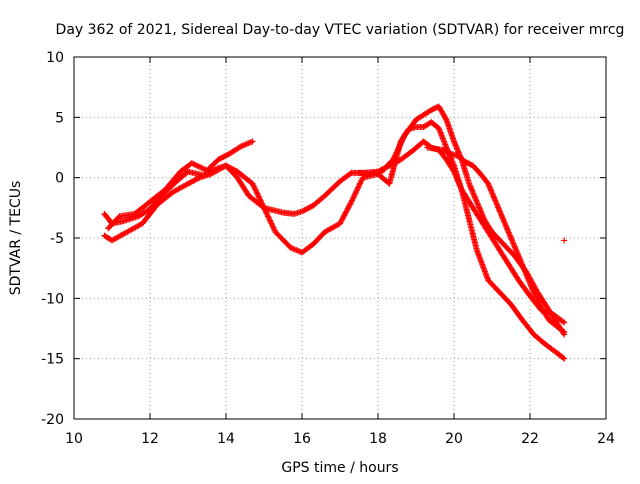  Describe the element at coordinates (496, 240) in the screenshot. I see `series-satellite-track-d` at that location.